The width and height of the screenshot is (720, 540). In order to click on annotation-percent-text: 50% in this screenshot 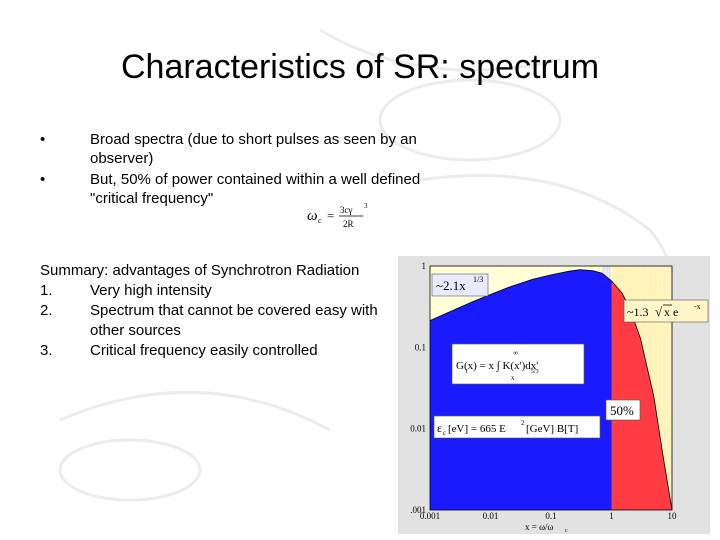, I will do `click(622, 410)`.